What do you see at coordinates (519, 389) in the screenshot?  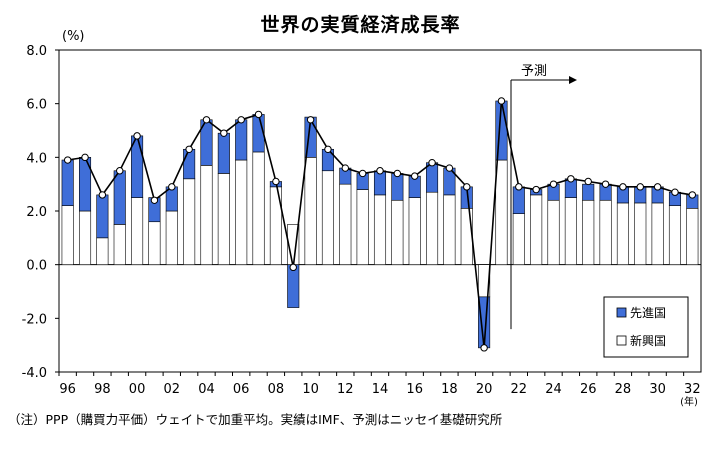 I see `x-tick-label: 22` at bounding box center [519, 389].